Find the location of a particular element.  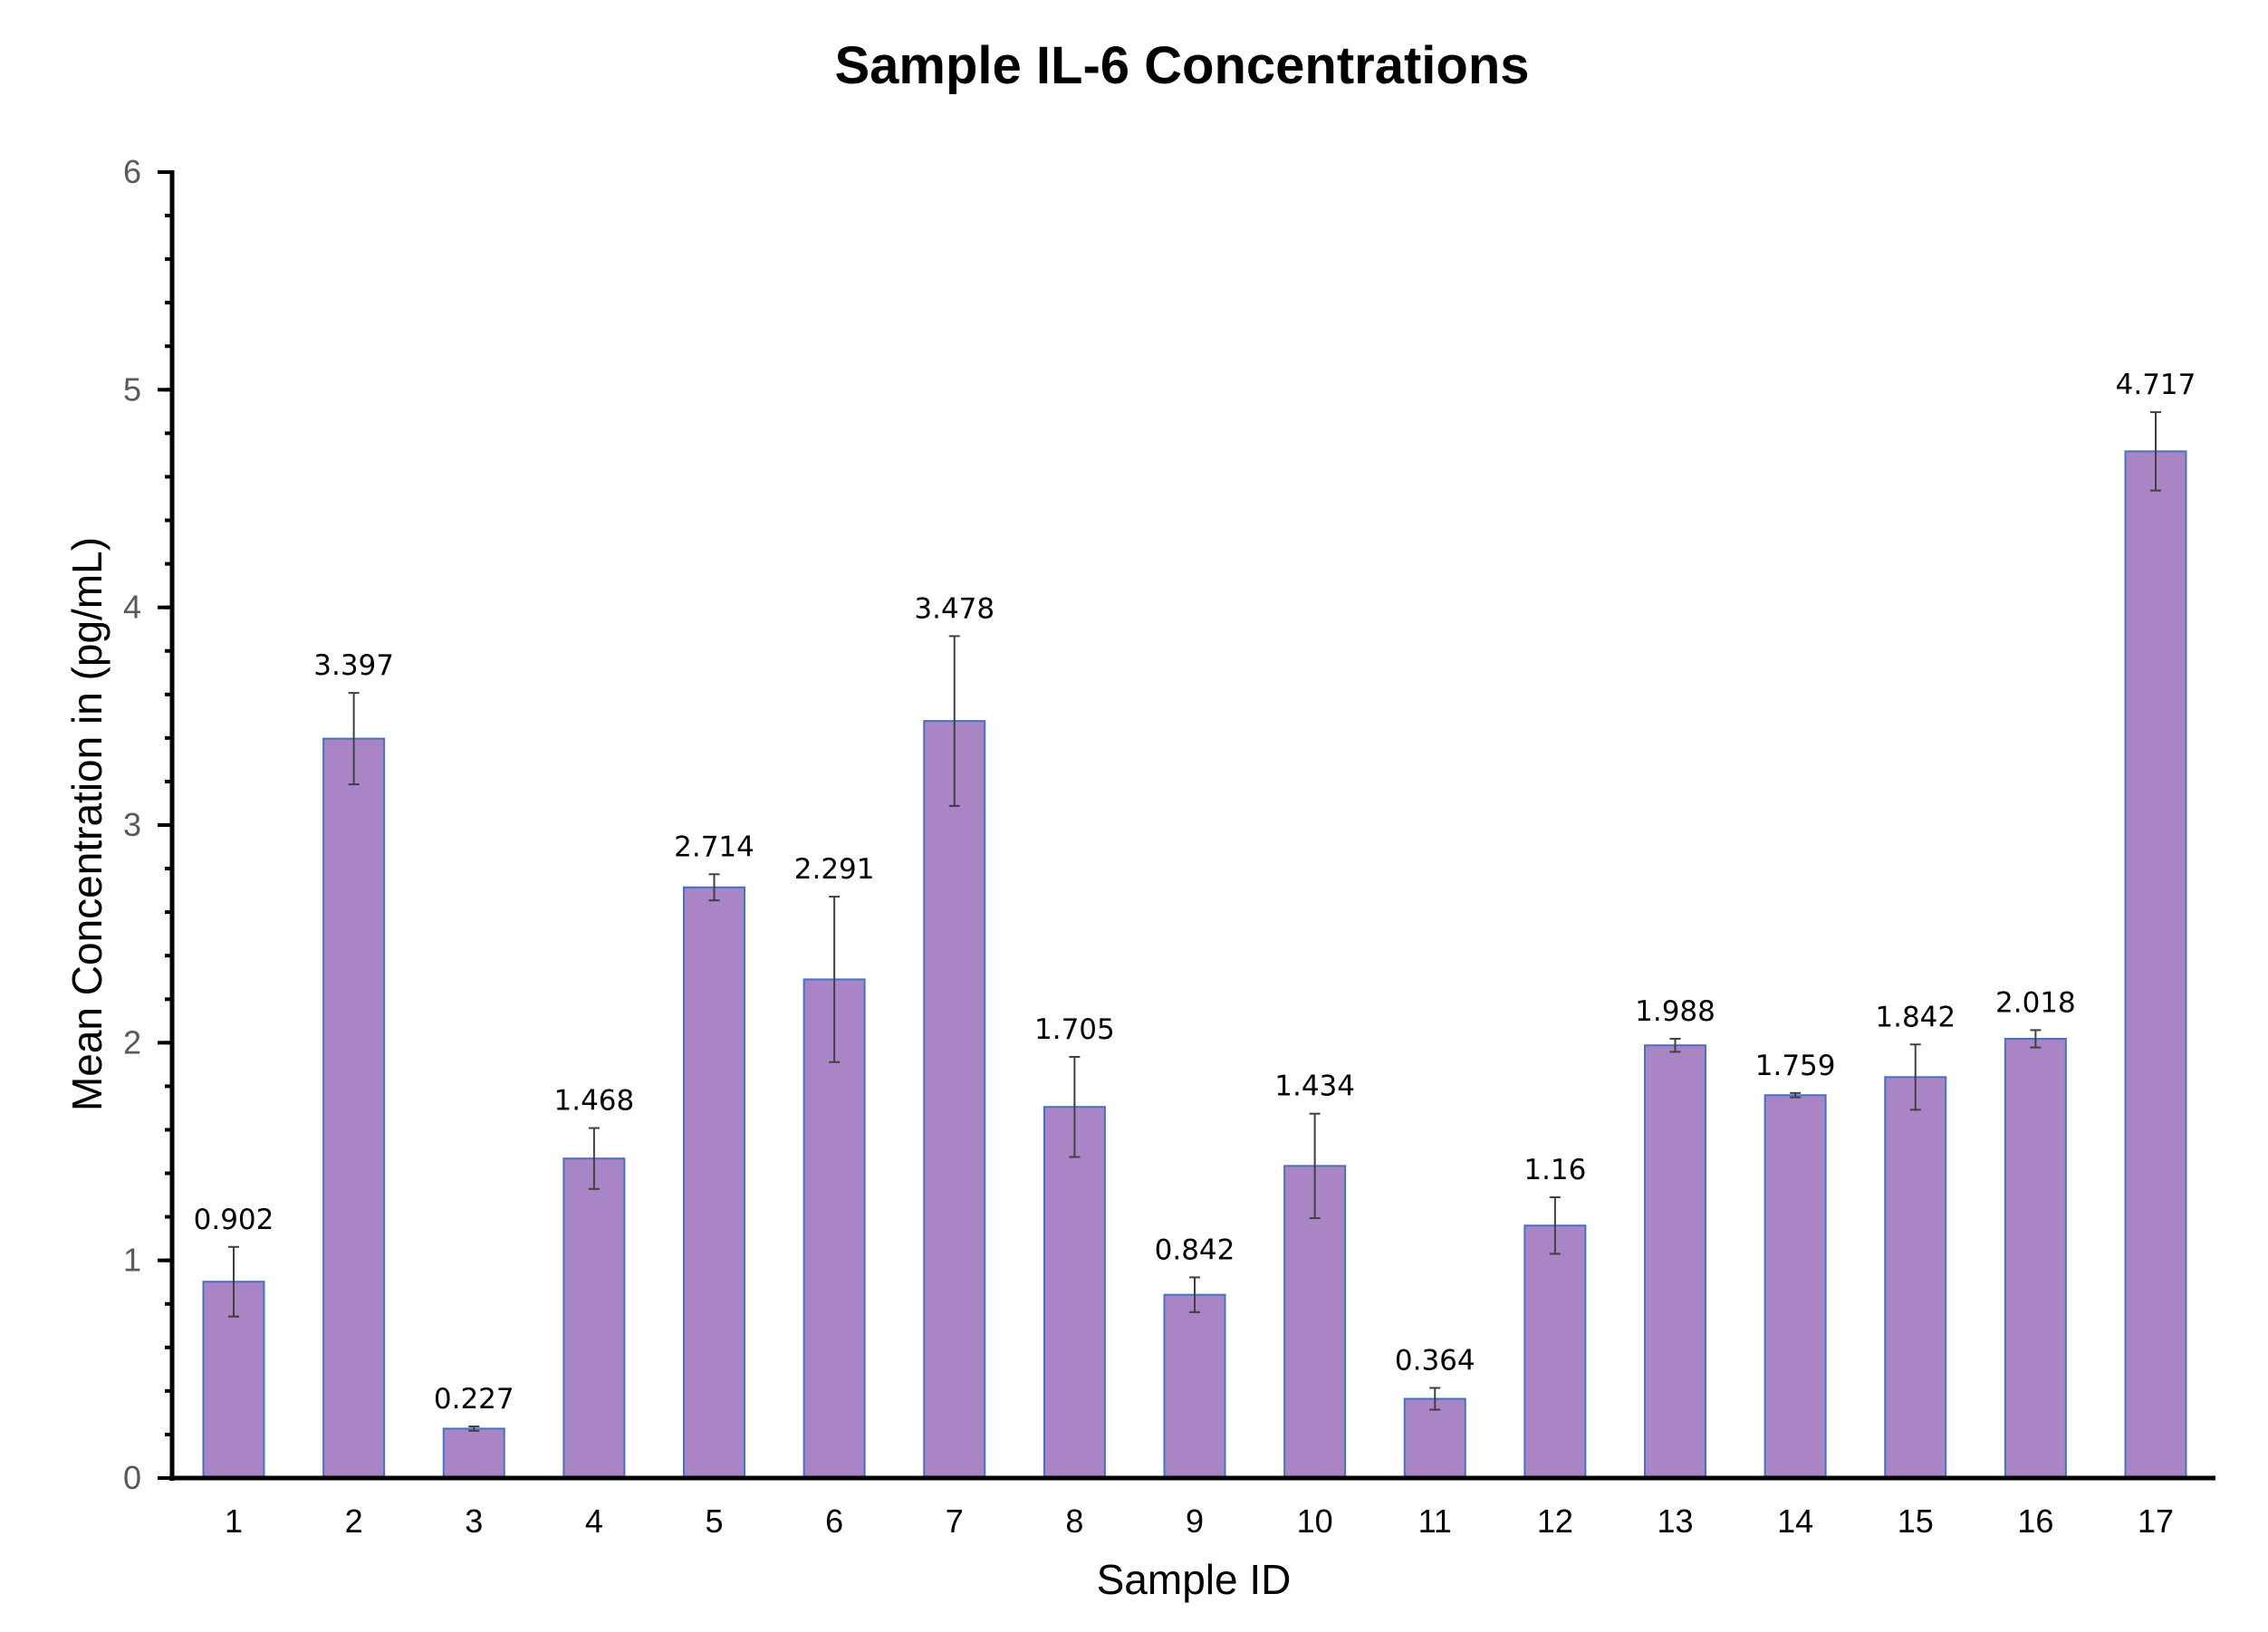

x-tick-label: 10 is located at coordinates (1315, 1521).